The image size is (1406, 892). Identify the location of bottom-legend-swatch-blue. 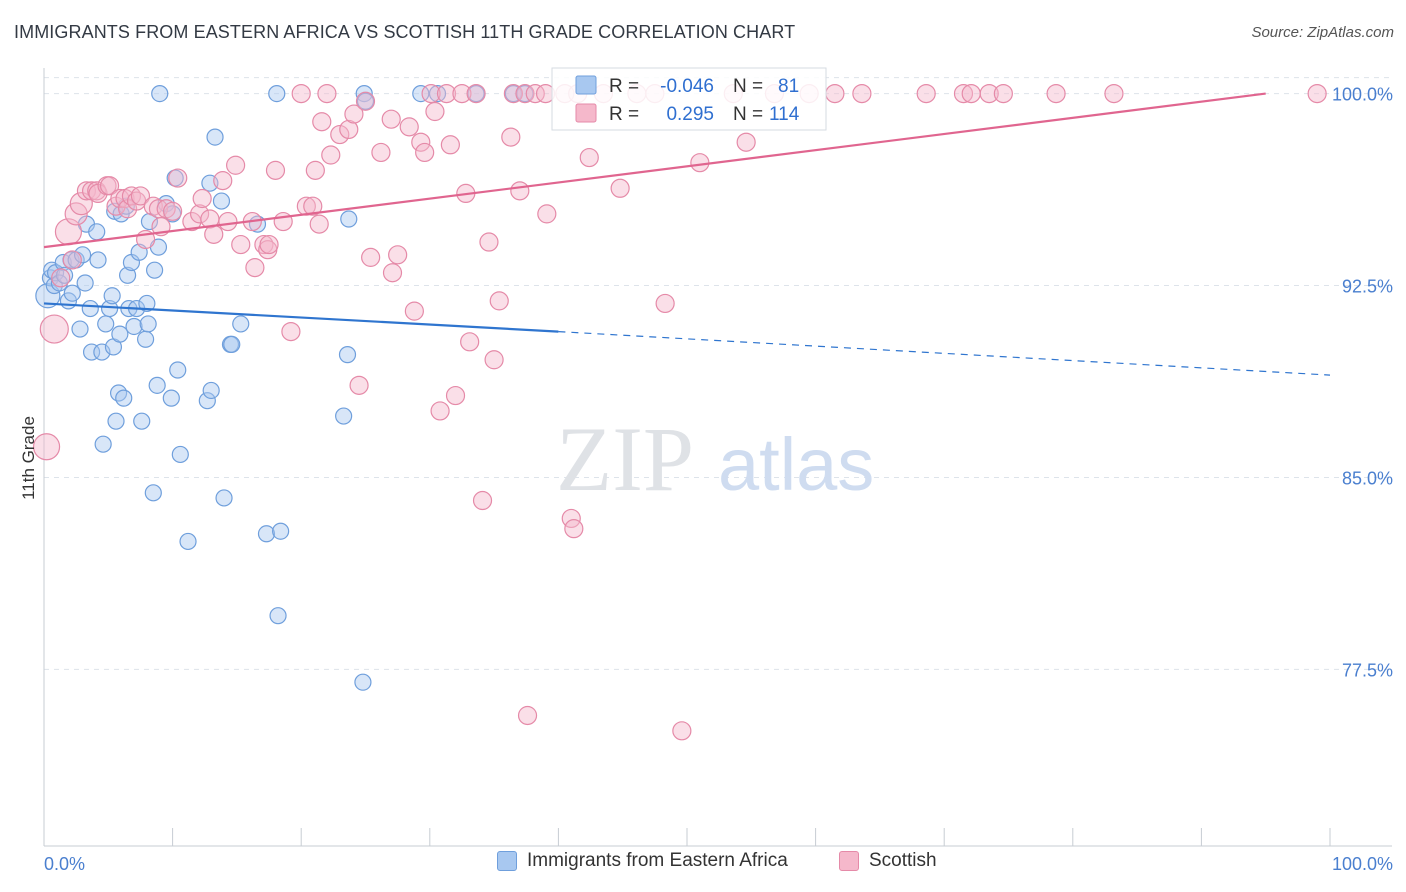
(507, 861).